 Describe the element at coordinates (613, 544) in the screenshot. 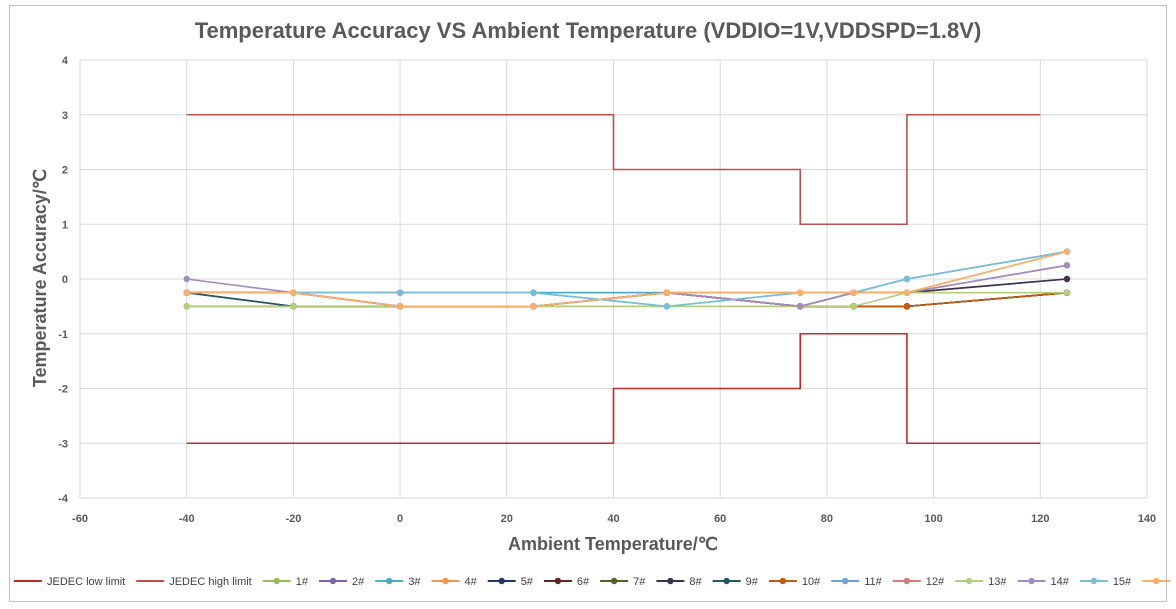

I see `x-axis-title: Ambient Temperature/℃` at that location.